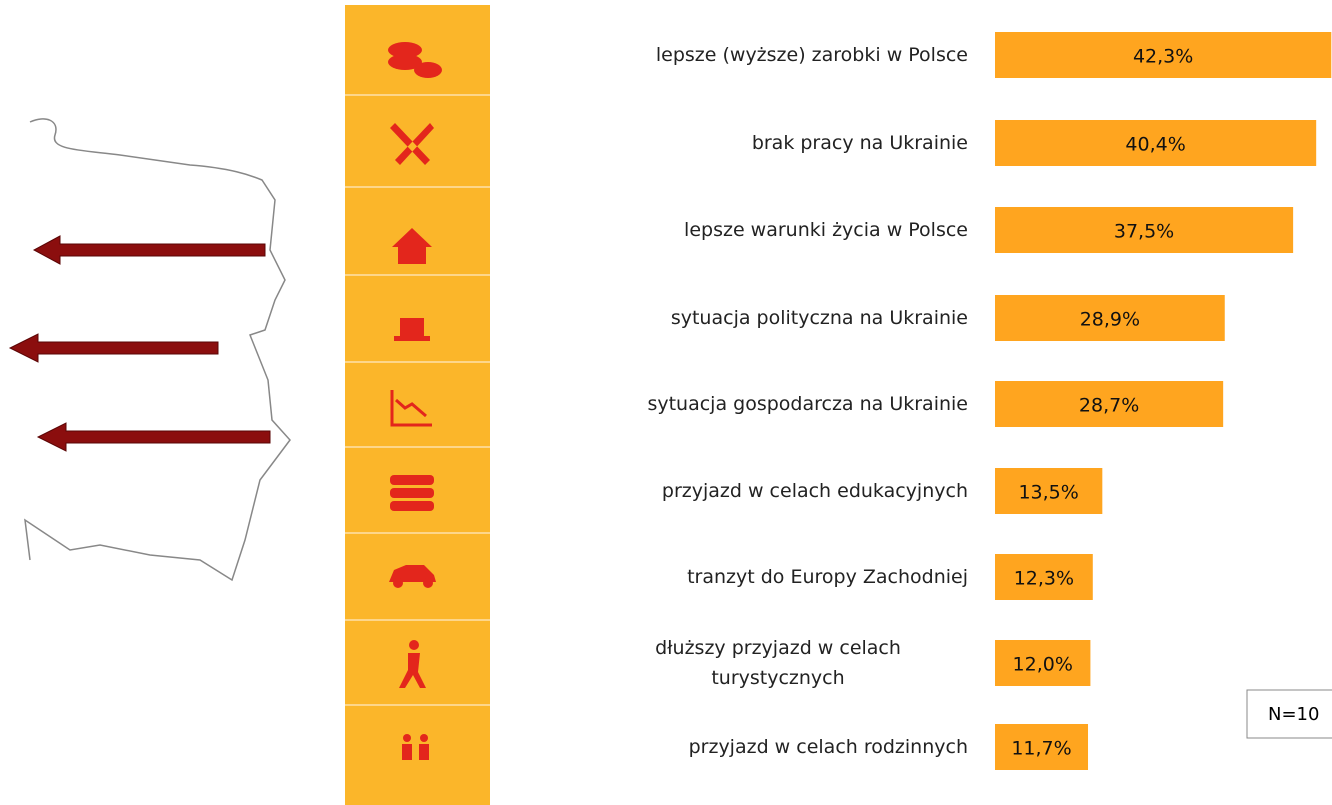 This screenshot has height=805, width=1332. I want to click on category-label: lepsze (wyższe) zarobki w Polsce, so click(812, 55).